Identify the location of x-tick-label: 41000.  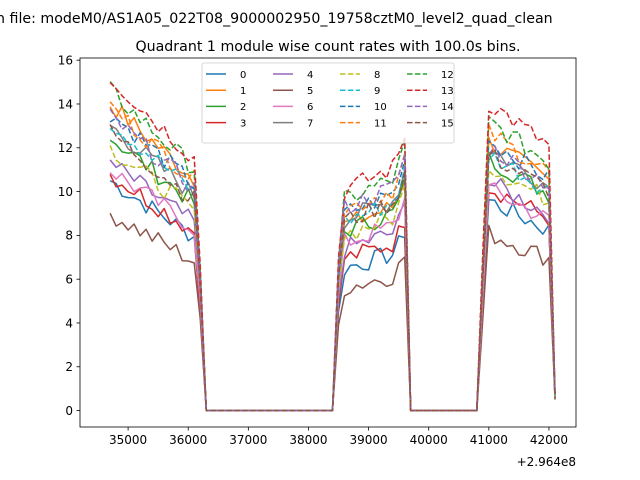
(489, 440).